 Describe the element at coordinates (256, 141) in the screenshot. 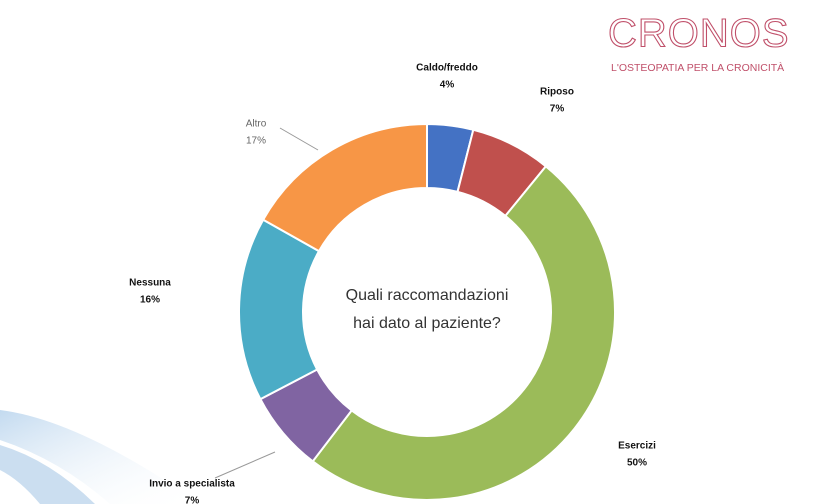

I see `value-label: 17%` at that location.